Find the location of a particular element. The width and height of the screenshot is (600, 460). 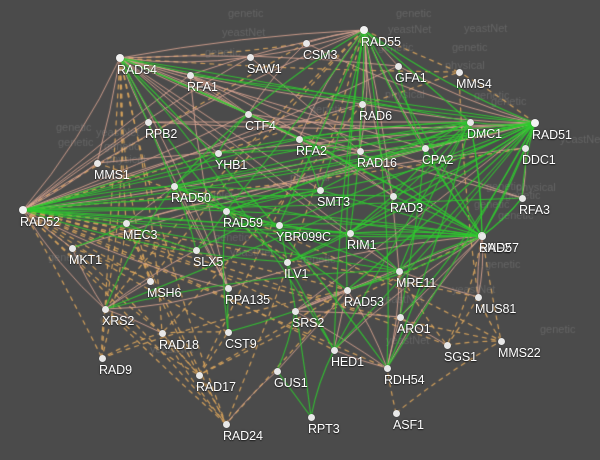

graph-node-label-rad17: RAD17 is located at coordinates (216, 387).